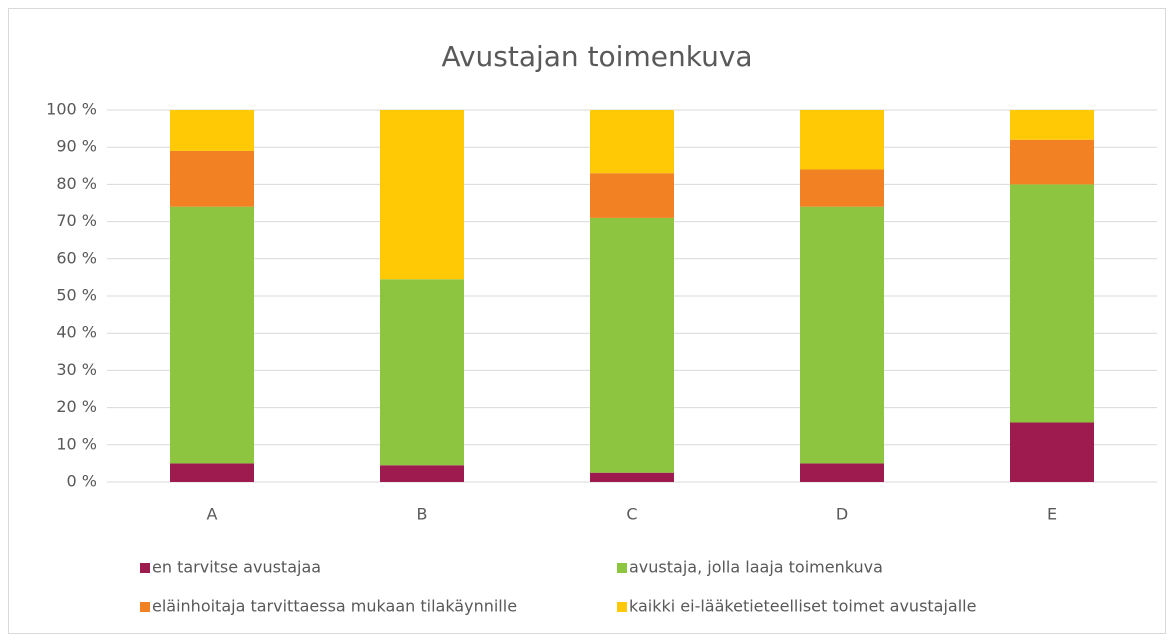 Image resolution: width=1174 pixels, height=644 pixels. What do you see at coordinates (422, 514) in the screenshot?
I see `x-tick-label: B` at bounding box center [422, 514].